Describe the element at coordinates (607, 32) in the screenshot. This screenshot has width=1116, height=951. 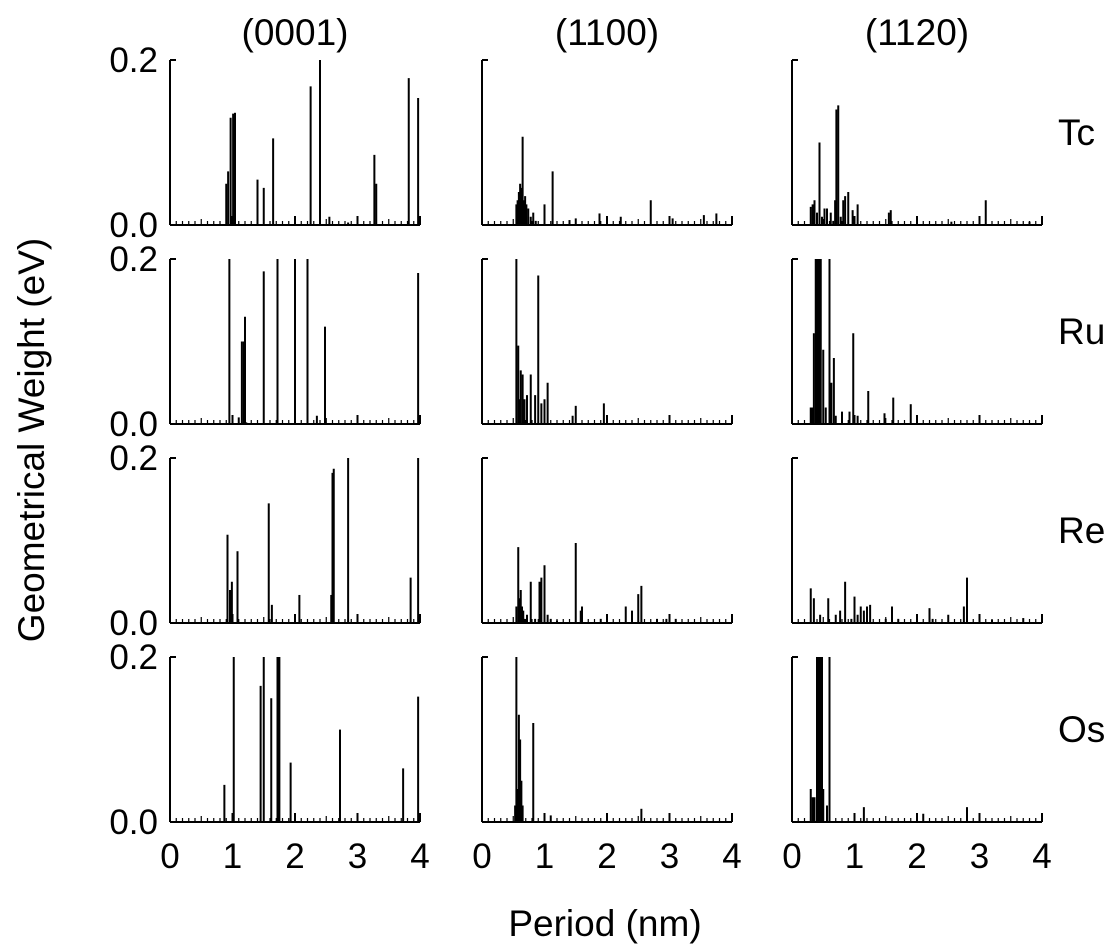
I see `column-title: (1100)` at that location.